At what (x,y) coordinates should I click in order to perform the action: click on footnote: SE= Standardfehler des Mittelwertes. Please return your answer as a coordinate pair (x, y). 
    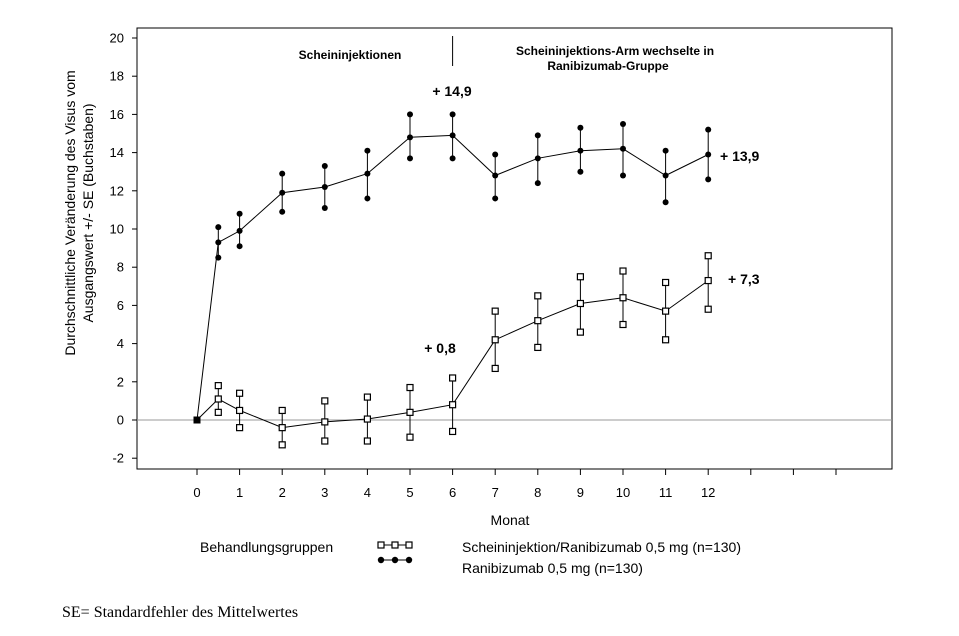
    Looking at the image, I should click on (180, 612).